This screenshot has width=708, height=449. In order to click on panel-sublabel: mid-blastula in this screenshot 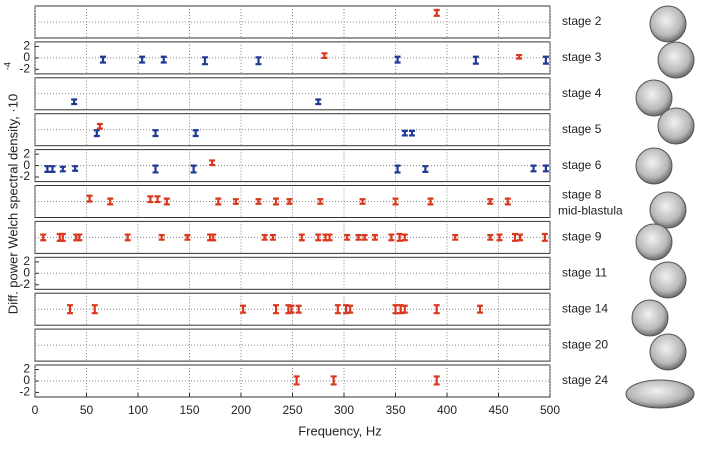, I will do `click(590, 211)`.